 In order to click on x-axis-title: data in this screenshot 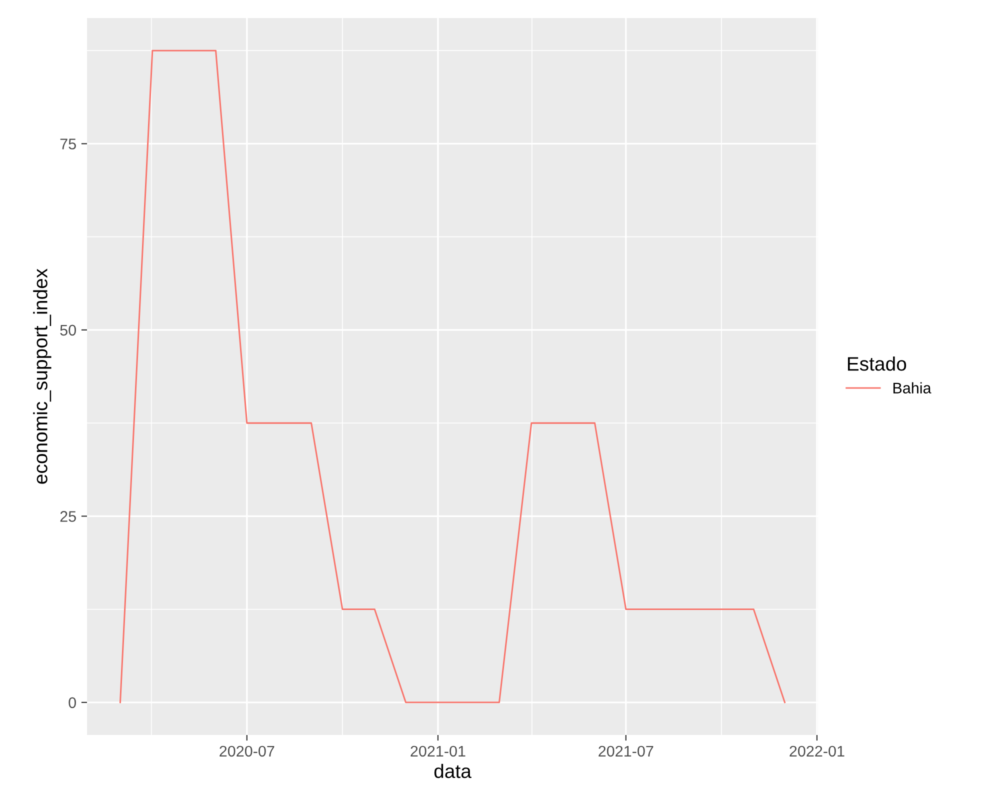, I will do `click(453, 771)`.